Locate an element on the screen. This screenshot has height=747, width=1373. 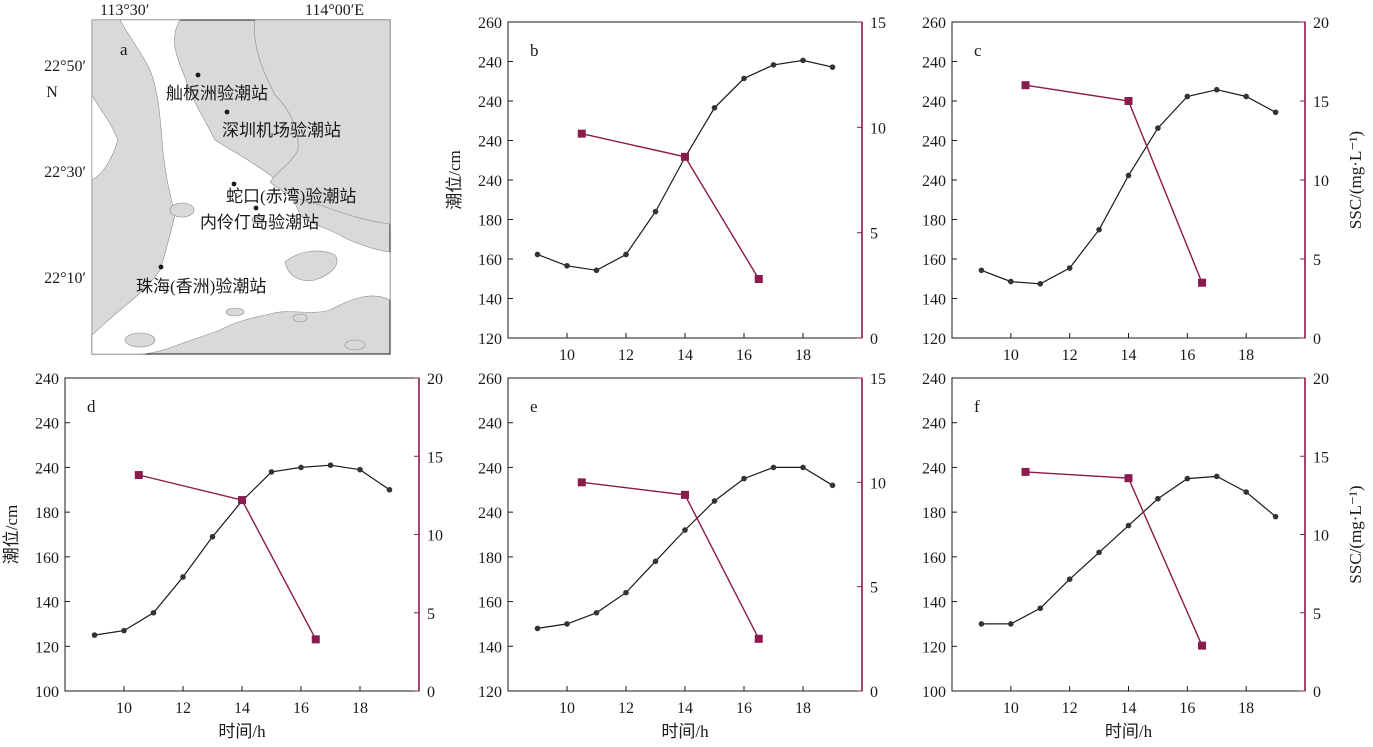
island-large is located at coordinates (311, 265).